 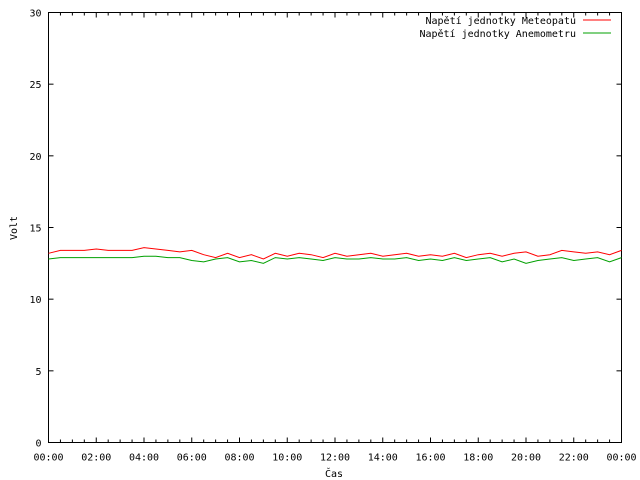 I want to click on y-tick-label: 10, so click(x=35, y=300).